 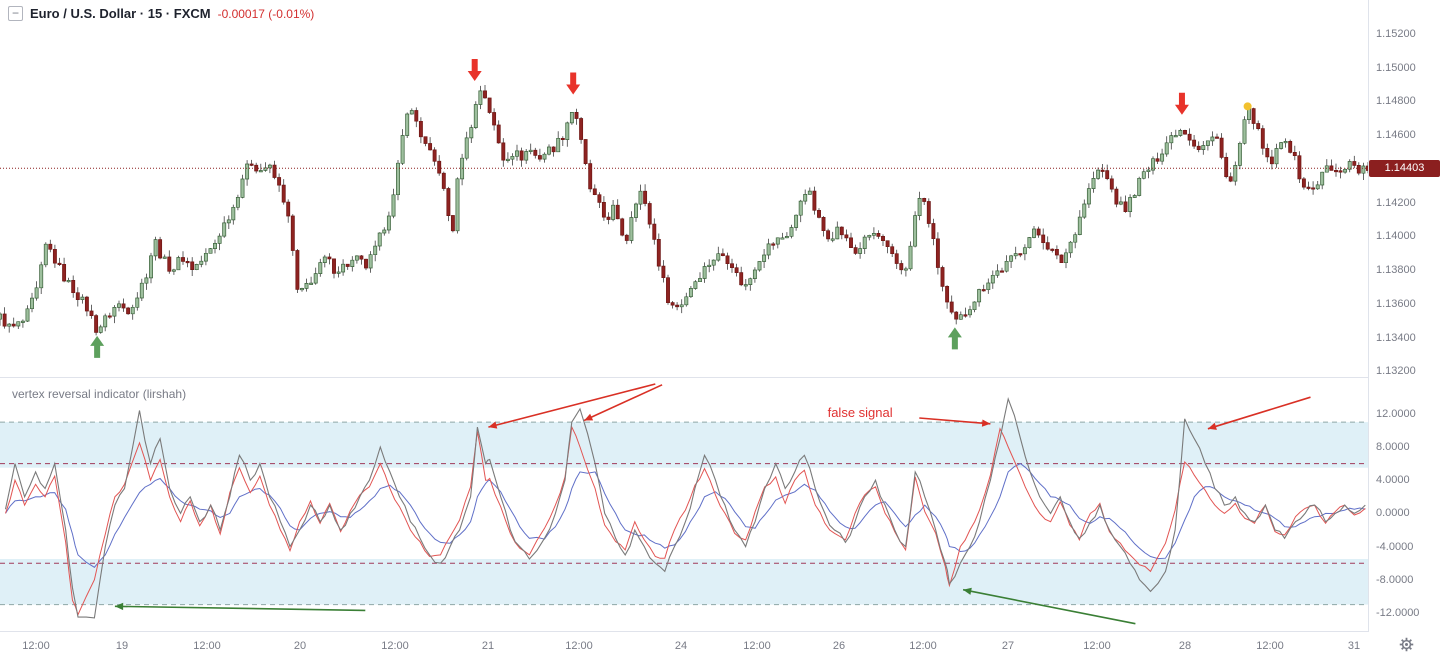 I want to click on indicator-axis-label: 0.0000, so click(x=1393, y=513).